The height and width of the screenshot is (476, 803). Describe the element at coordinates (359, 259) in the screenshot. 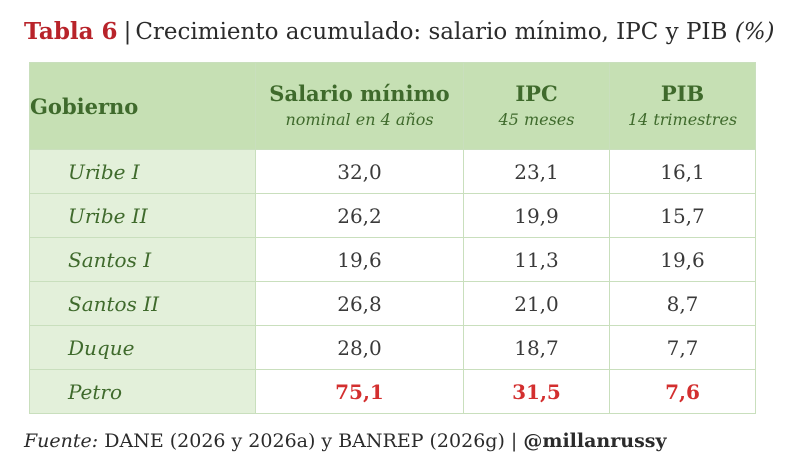

I see `cell-salario: 19,6` at that location.